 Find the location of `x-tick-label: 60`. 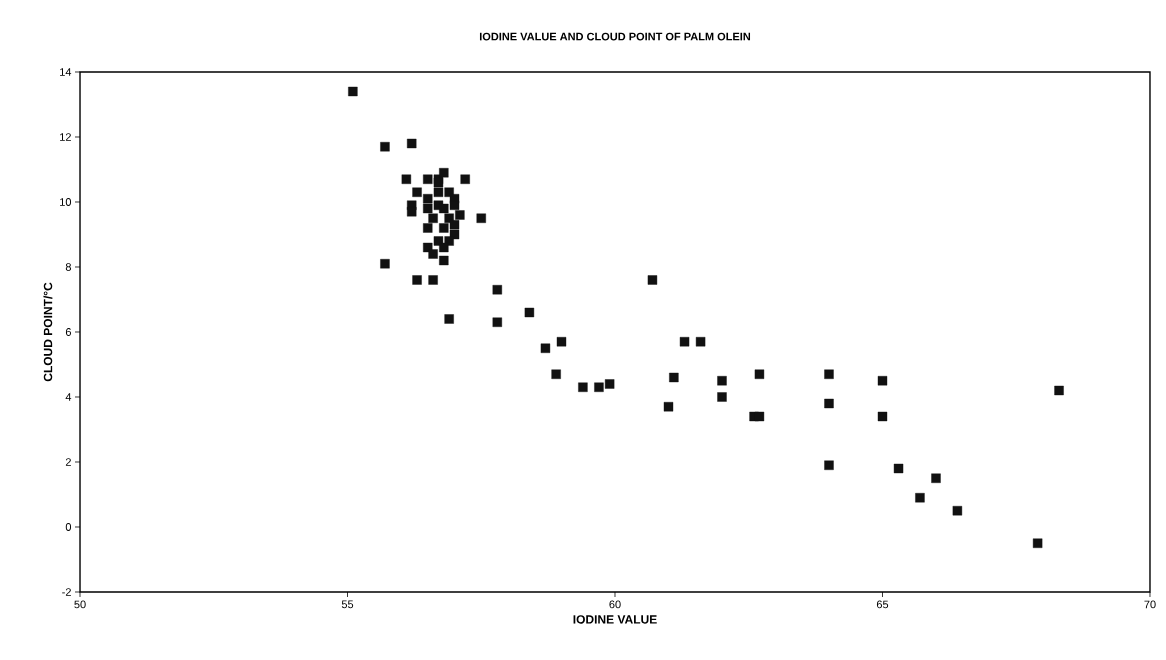

x-tick-label: 60 is located at coordinates (615, 604).